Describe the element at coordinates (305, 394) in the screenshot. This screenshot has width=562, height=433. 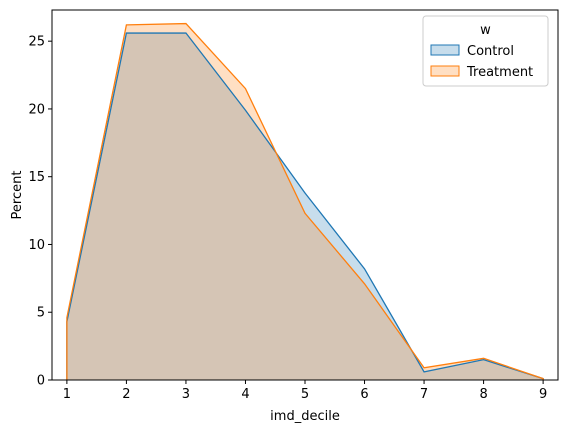
I see `x-tick-label: 5` at that location.